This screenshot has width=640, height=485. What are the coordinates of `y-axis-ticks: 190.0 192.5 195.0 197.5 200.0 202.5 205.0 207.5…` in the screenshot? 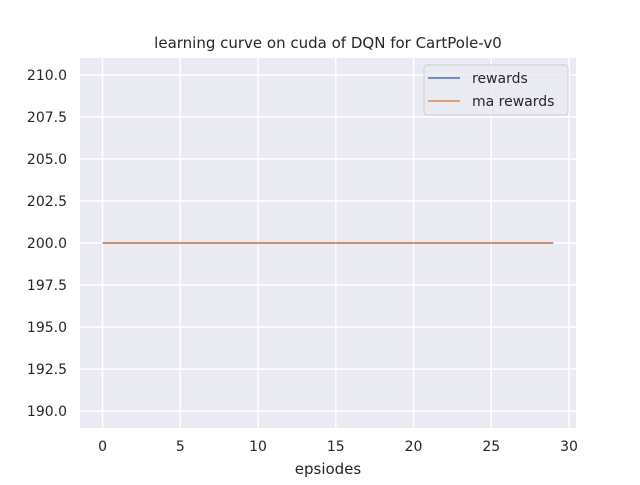 It's located at (47, 244).